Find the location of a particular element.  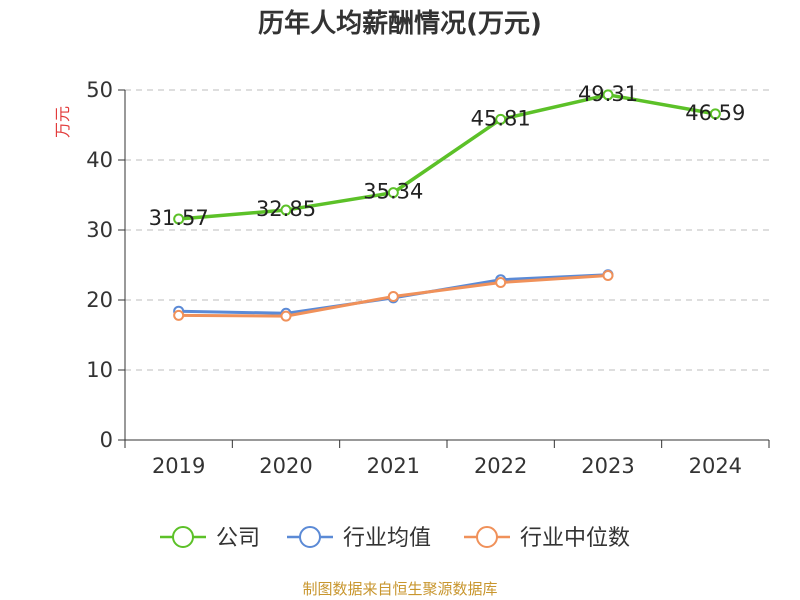

y-axis-name: 万元 is located at coordinates (62, 122).